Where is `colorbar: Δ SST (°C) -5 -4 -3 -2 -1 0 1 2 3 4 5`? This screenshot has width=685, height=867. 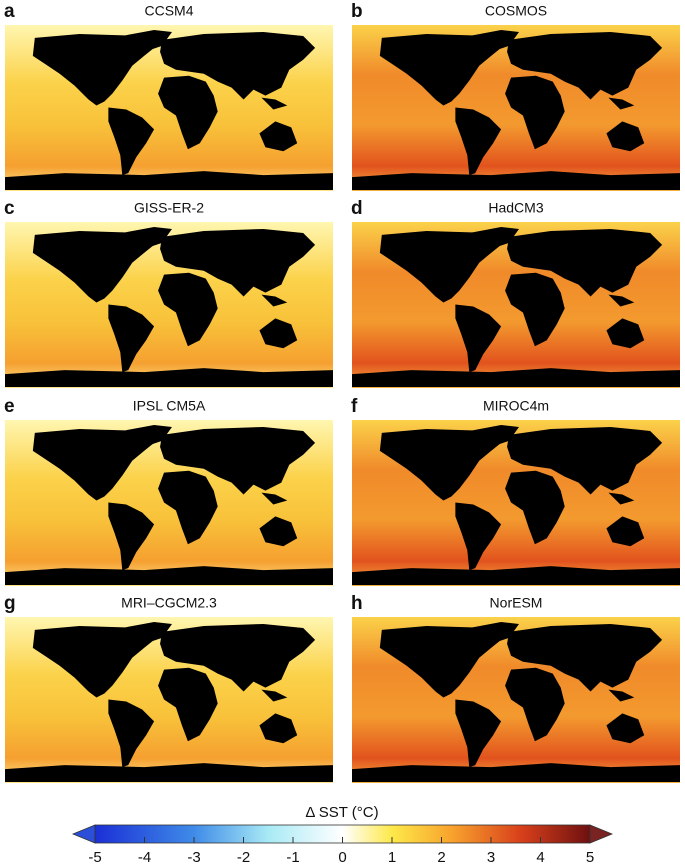 colorbar: Δ SST (°C) -5 -4 -3 -2 -1 0 1 2 3 4 5 is located at coordinates (342, 835).